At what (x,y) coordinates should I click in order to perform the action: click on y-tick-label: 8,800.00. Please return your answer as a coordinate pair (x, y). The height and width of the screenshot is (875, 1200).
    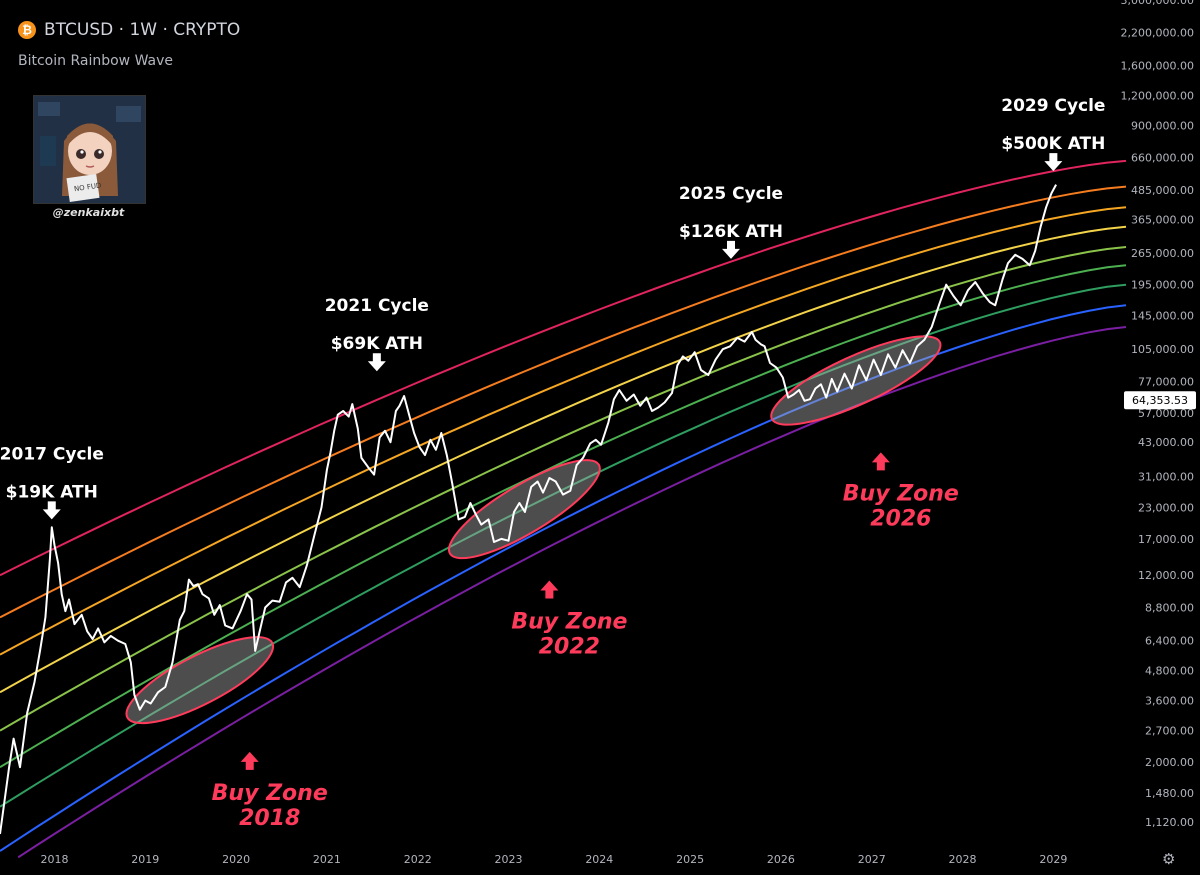
    Looking at the image, I should click on (1169, 607).